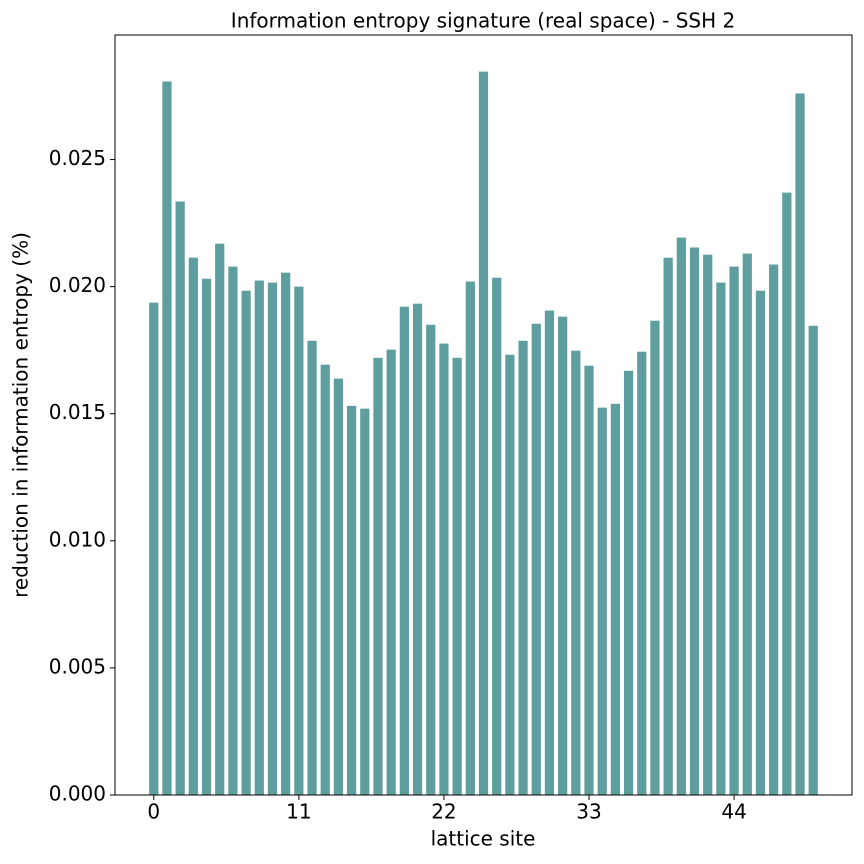 The image size is (864, 864). Describe the element at coordinates (443, 812) in the screenshot. I see `x-tick-label: 22` at that location.